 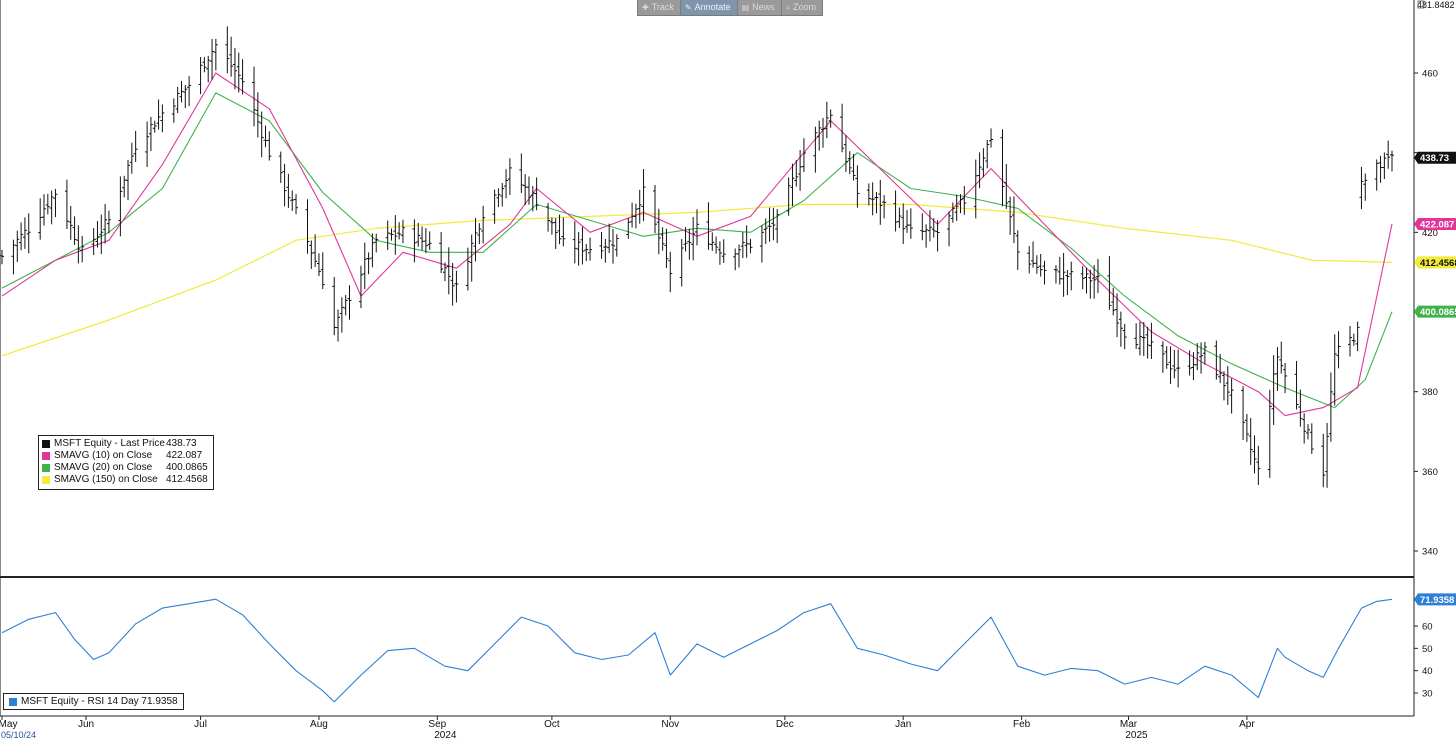 What do you see at coordinates (659, 7) in the screenshot?
I see `track-button: ✚ Track` at bounding box center [659, 7].